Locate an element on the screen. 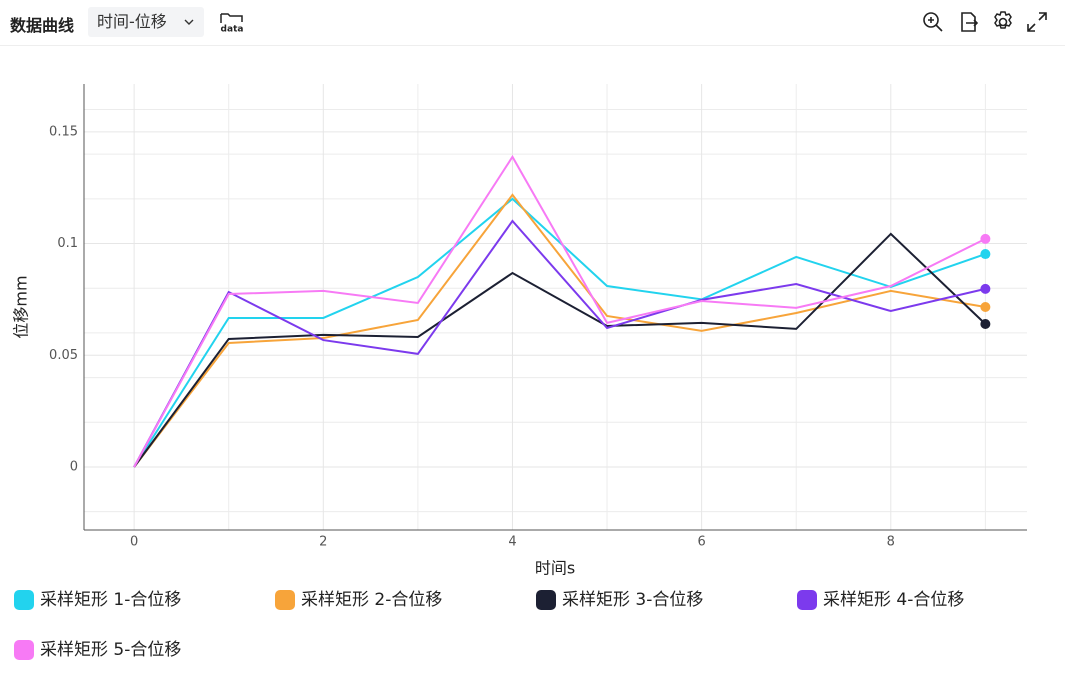 This screenshot has width=1065, height=675. legend-label: 采样矩形 3-合位移 is located at coordinates (633, 600).